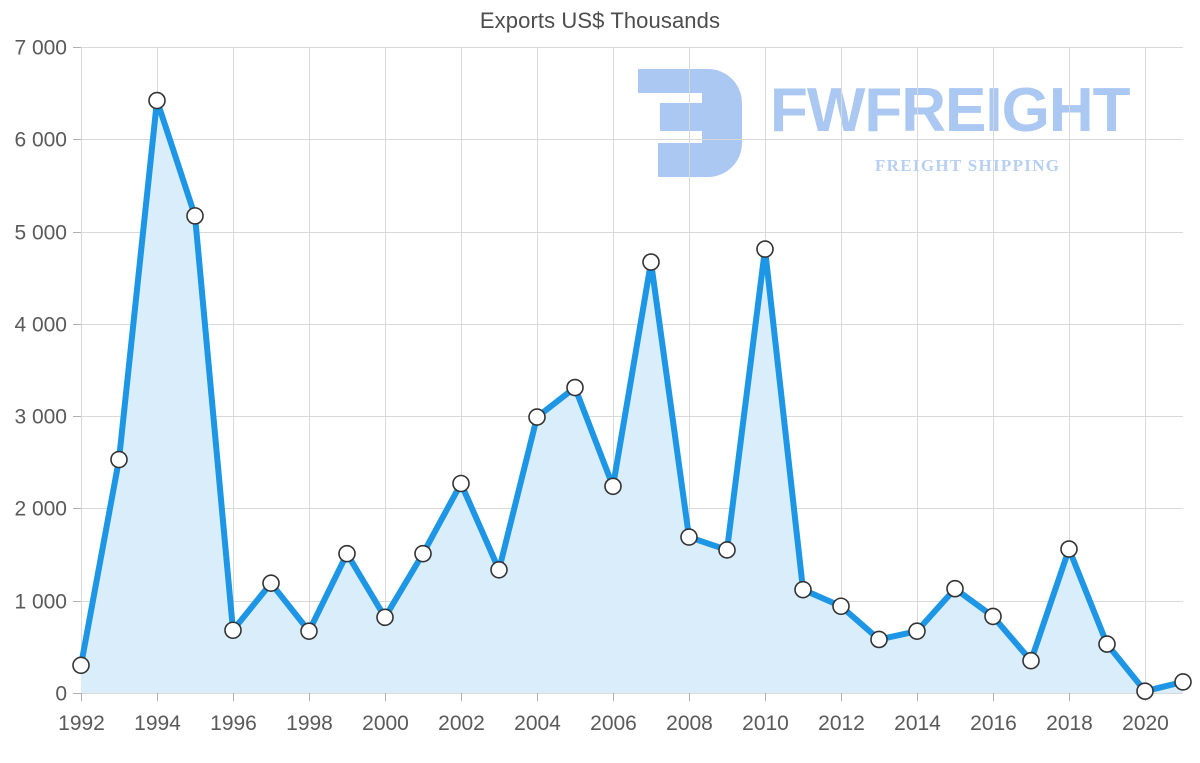 The height and width of the screenshot is (763, 1200). I want to click on data-point-marker: 2004: 2990, so click(537, 417).